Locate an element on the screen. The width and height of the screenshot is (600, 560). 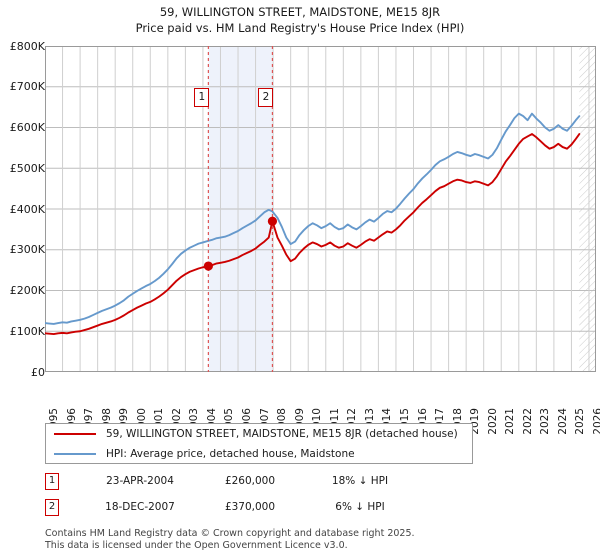
y-axis-tick-label: £400K is located at coordinates (27, 209).